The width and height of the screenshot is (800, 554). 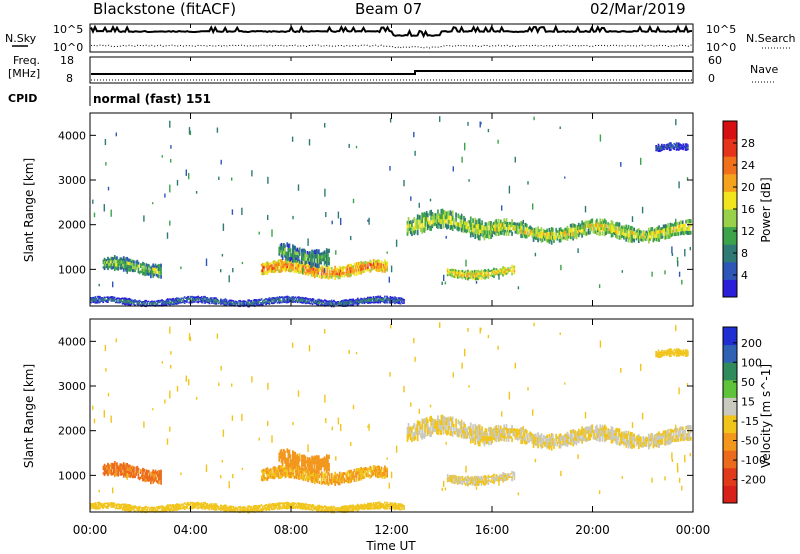 What do you see at coordinates (391, 31) in the screenshot?
I see `nsky-trace` at bounding box center [391, 31].